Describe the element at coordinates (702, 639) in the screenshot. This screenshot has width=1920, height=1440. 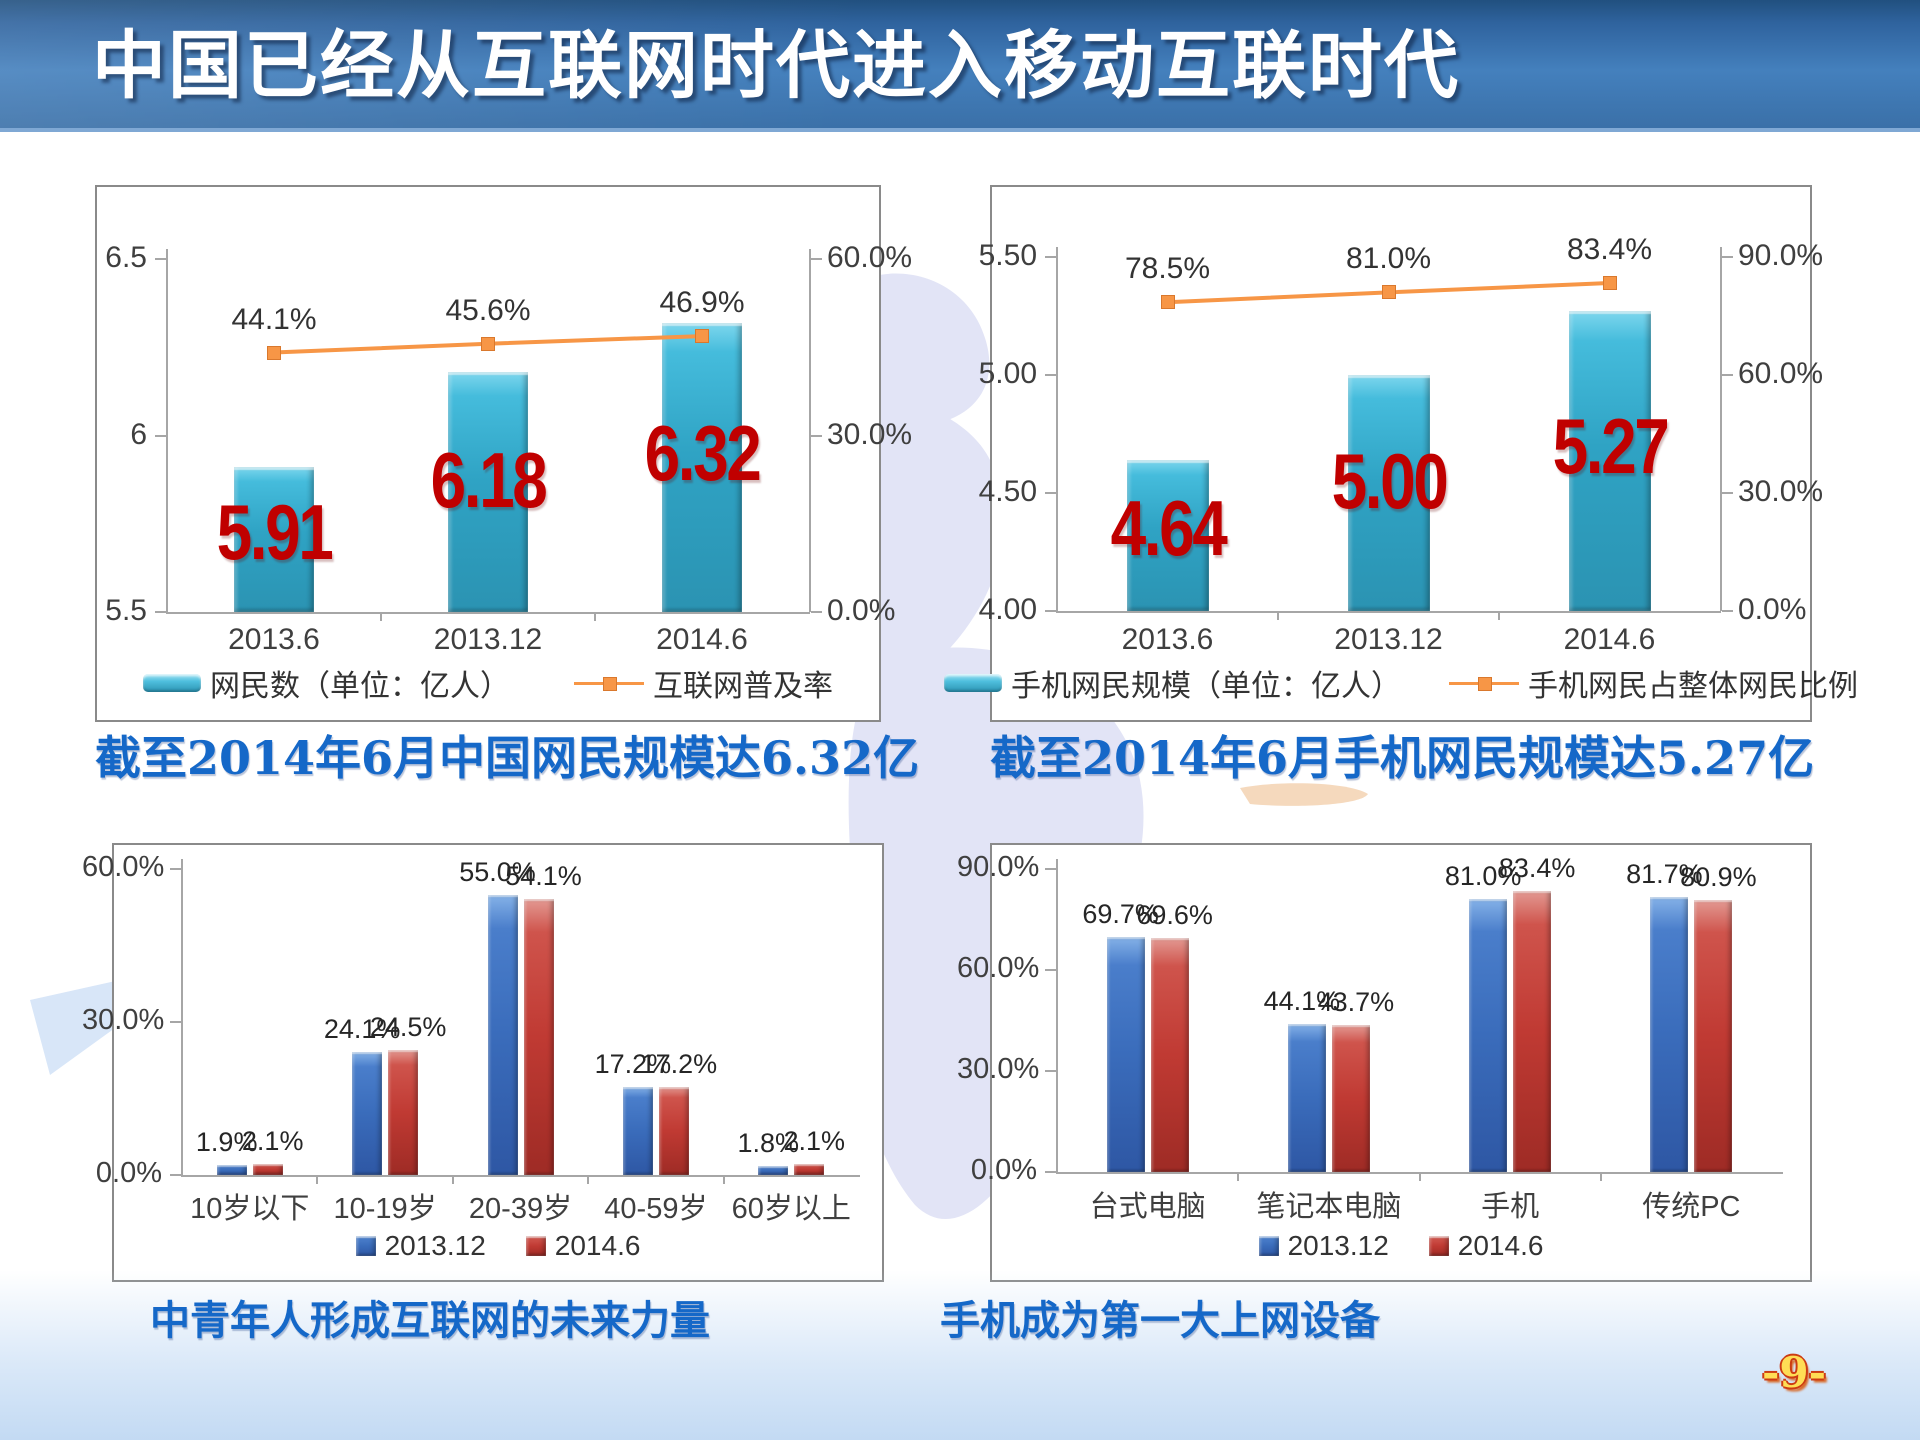
I see `x-axis-label: 2014.6` at that location.